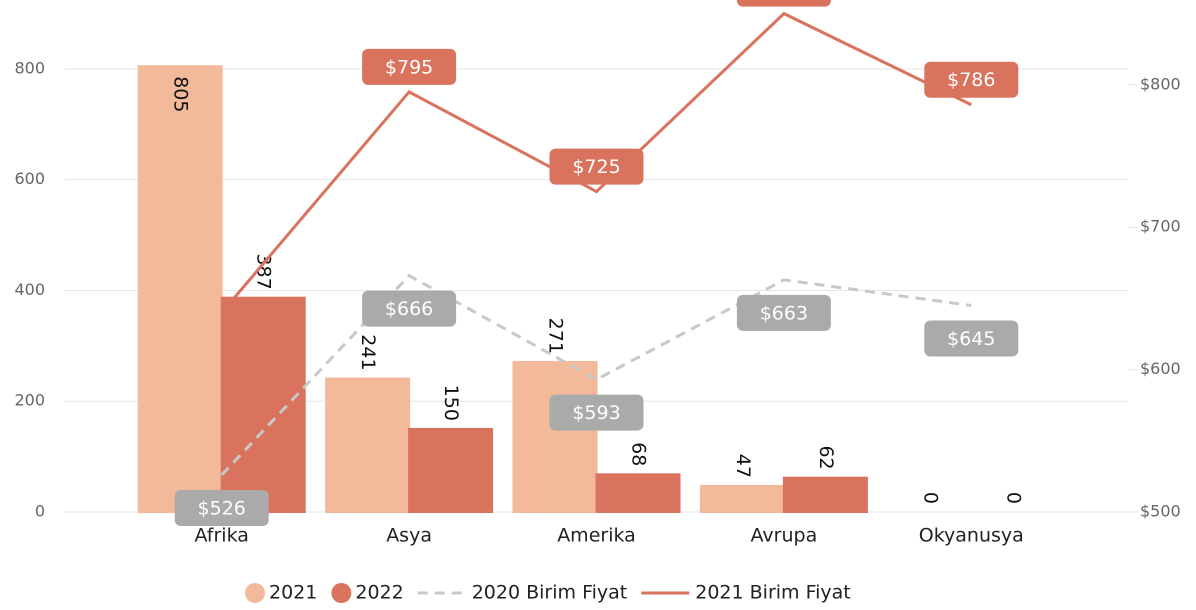 This screenshot has height=610, width=1196. I want to click on label-text: $645, so click(971, 339).